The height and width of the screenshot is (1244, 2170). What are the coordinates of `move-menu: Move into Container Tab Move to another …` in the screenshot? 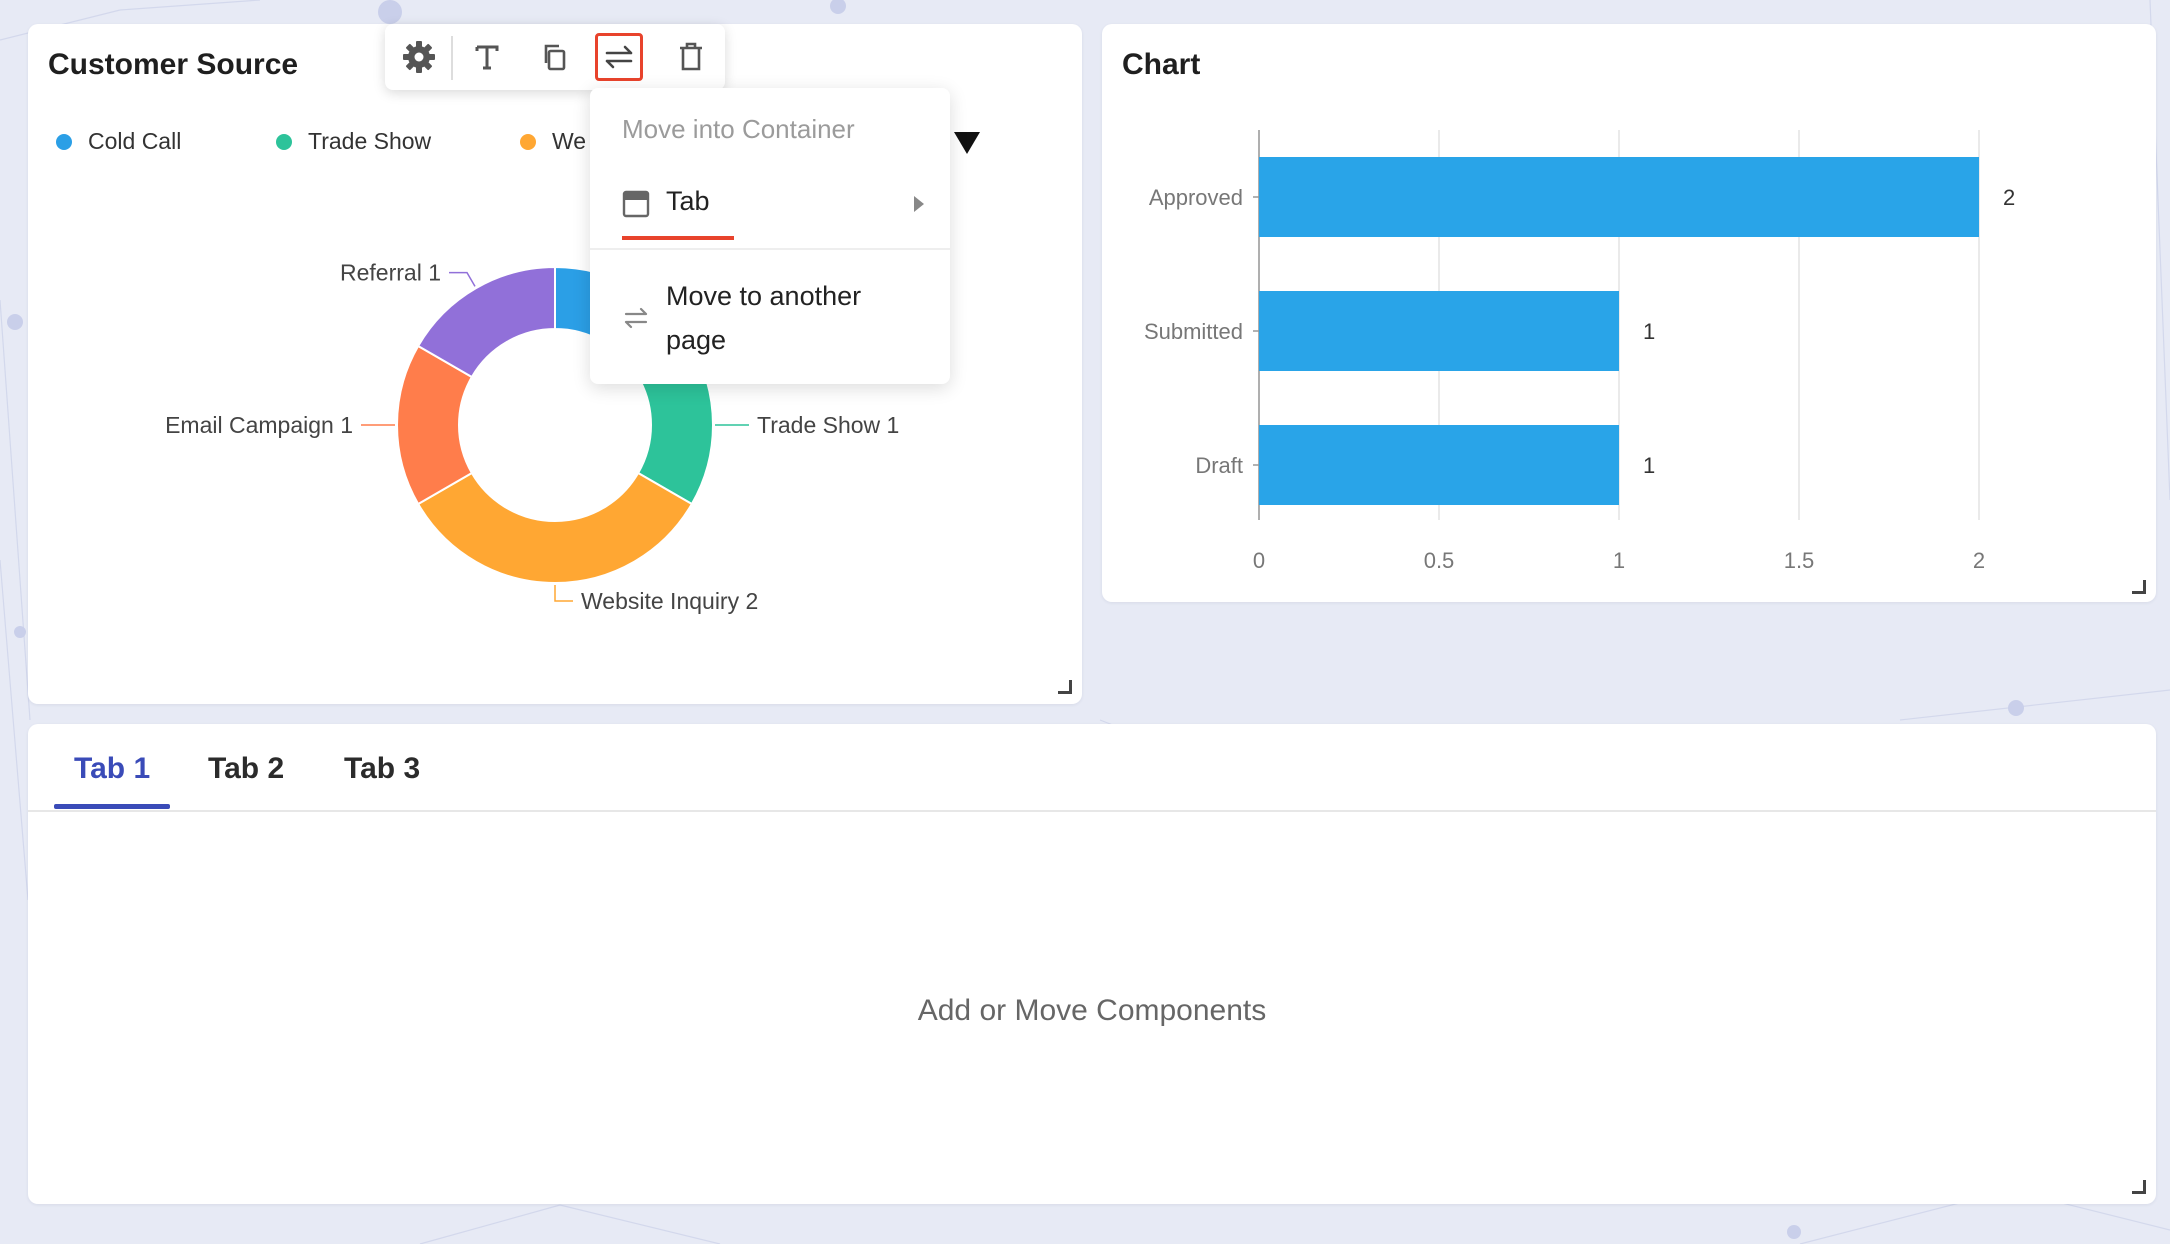 It's located at (770, 236).